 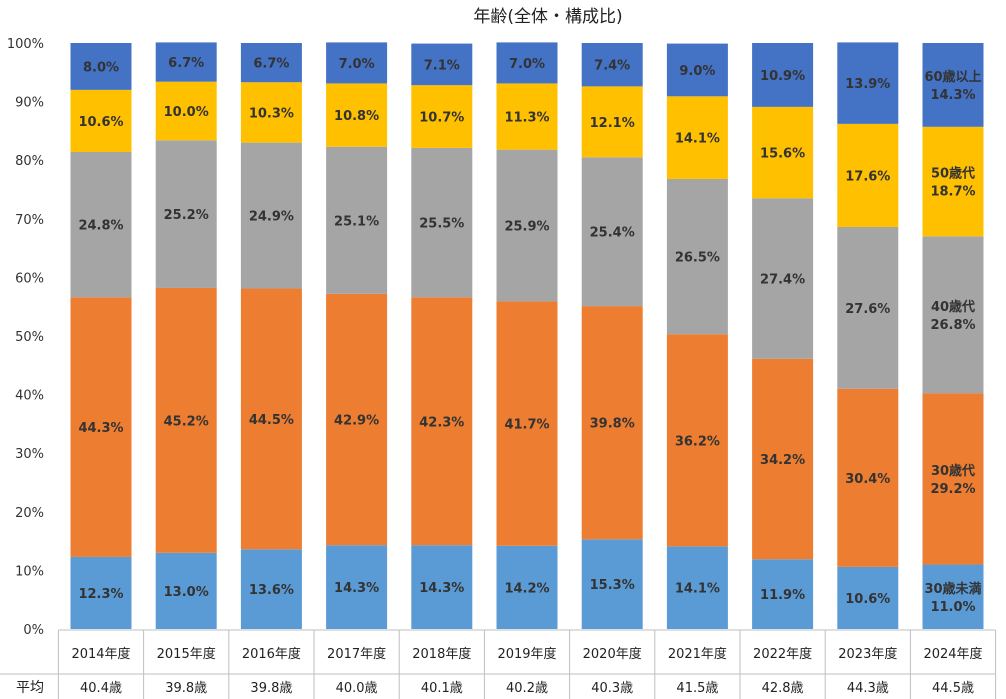 What do you see at coordinates (271, 688) in the screenshot?
I see `average-age-value: 39.8歳` at bounding box center [271, 688].